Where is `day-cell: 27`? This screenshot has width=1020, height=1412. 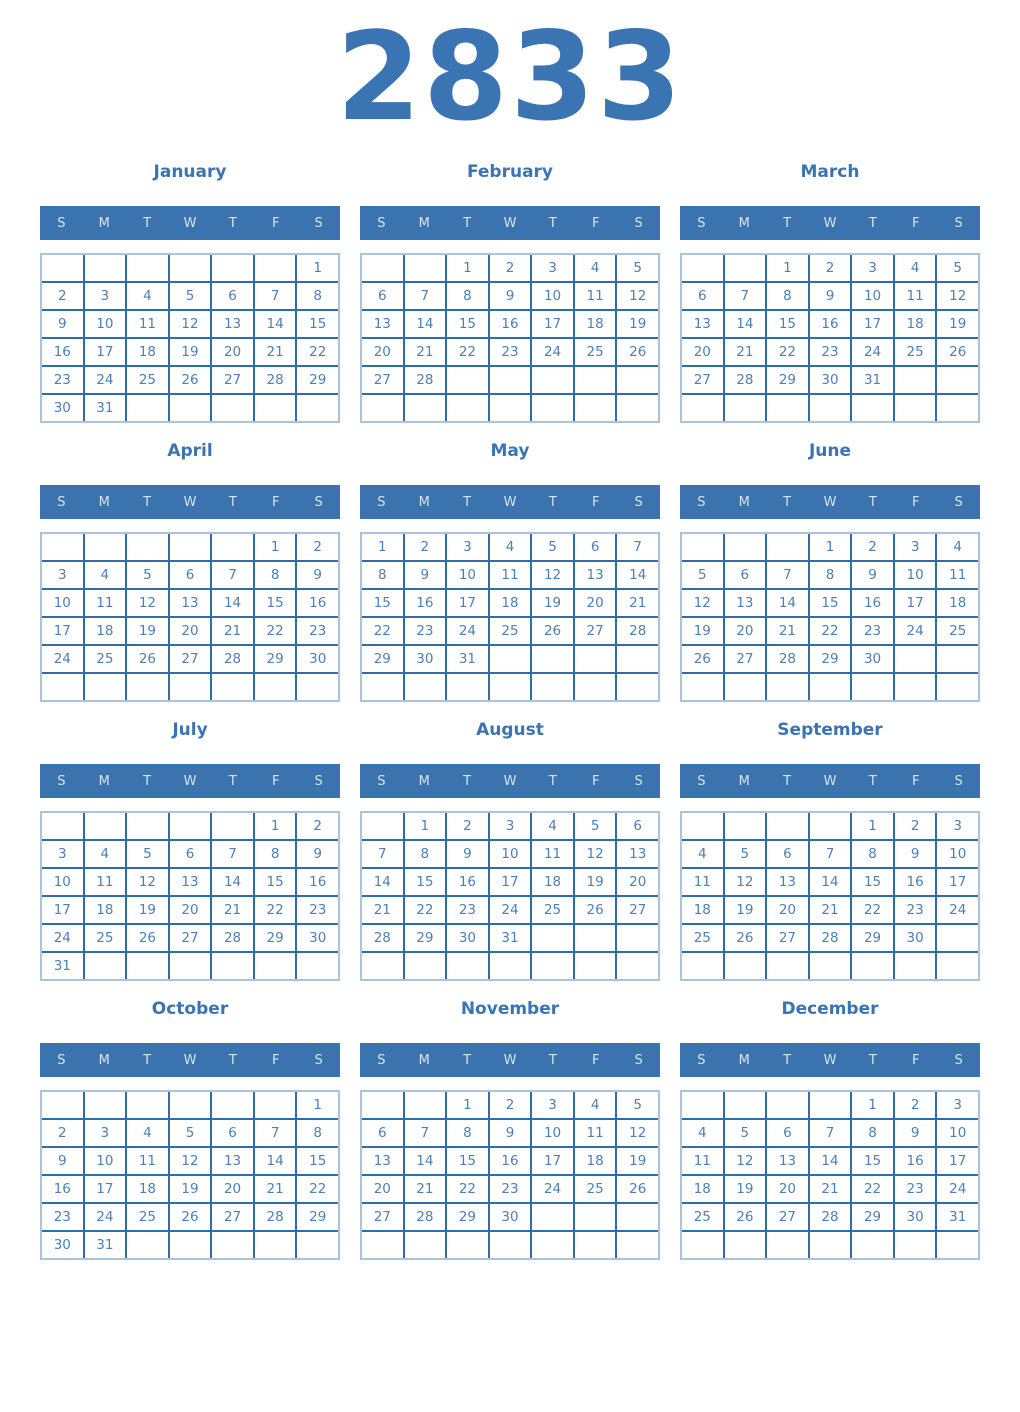
day-cell: 27 is located at coordinates (787, 1217).